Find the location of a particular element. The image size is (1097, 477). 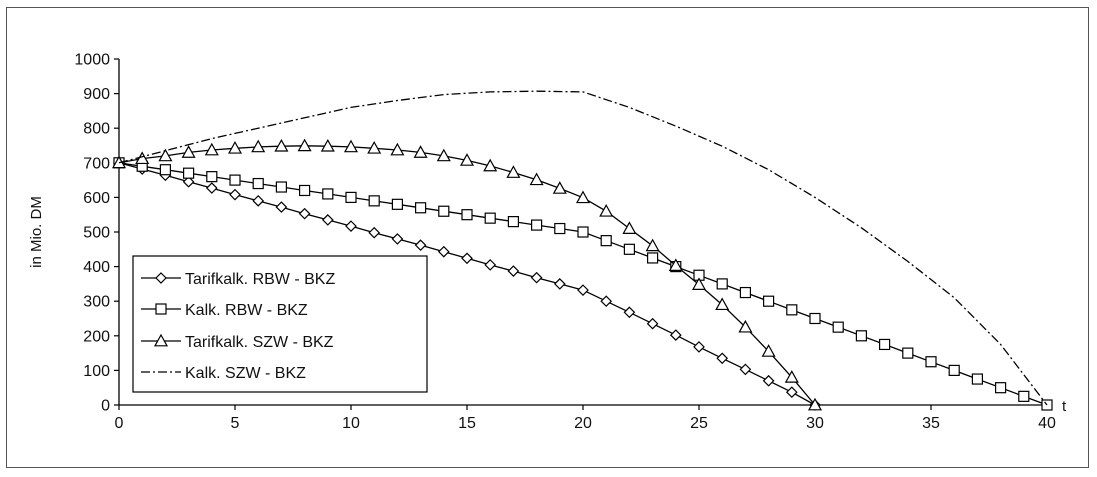

x-tick-label: 15 is located at coordinates (467, 423).